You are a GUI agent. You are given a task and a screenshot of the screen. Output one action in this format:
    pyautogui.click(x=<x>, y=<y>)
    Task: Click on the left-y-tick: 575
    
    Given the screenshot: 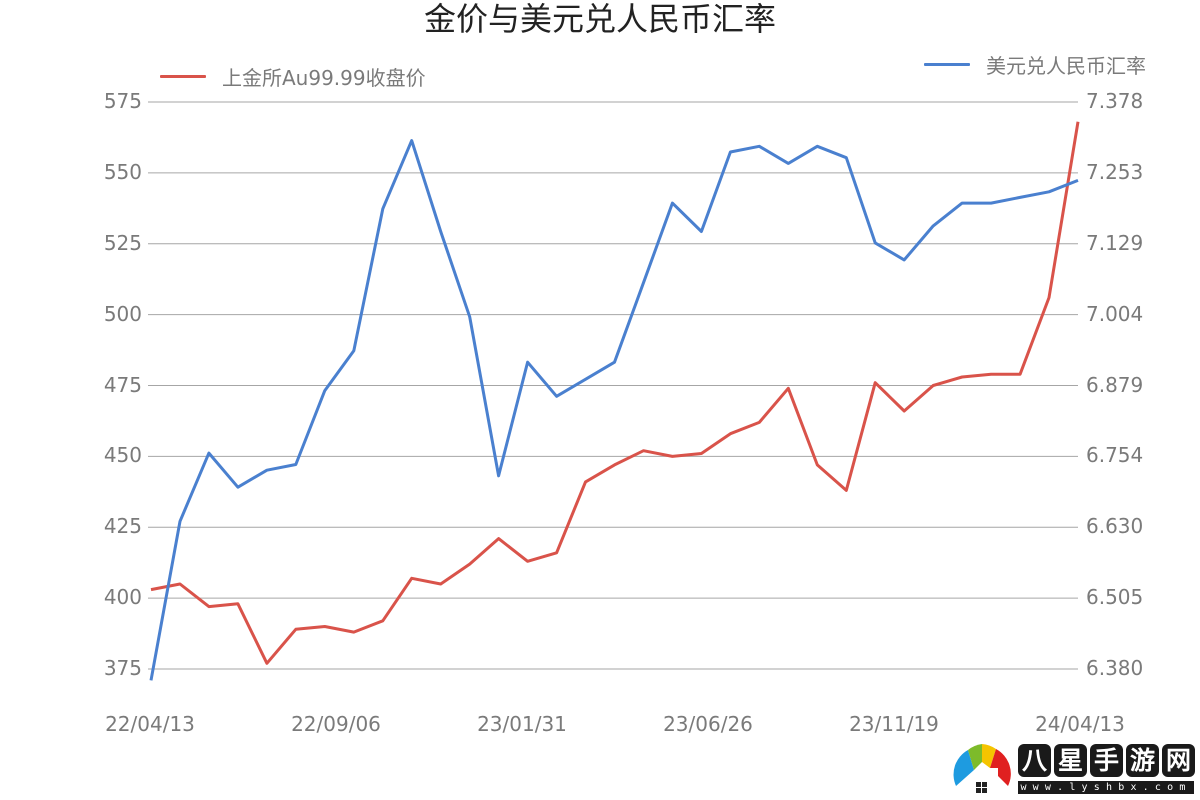 What is the action you would take?
    pyautogui.click(x=122, y=101)
    